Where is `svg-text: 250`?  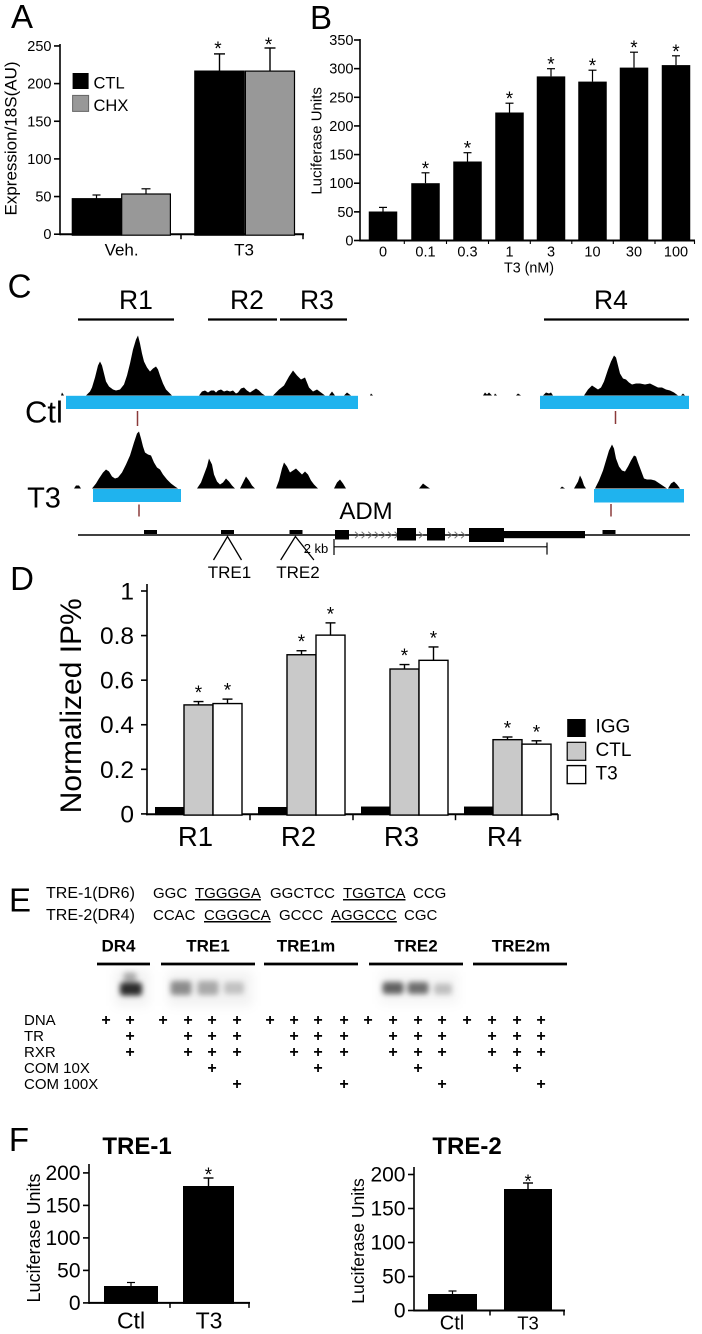 svg-text: 250 is located at coordinates (39, 47).